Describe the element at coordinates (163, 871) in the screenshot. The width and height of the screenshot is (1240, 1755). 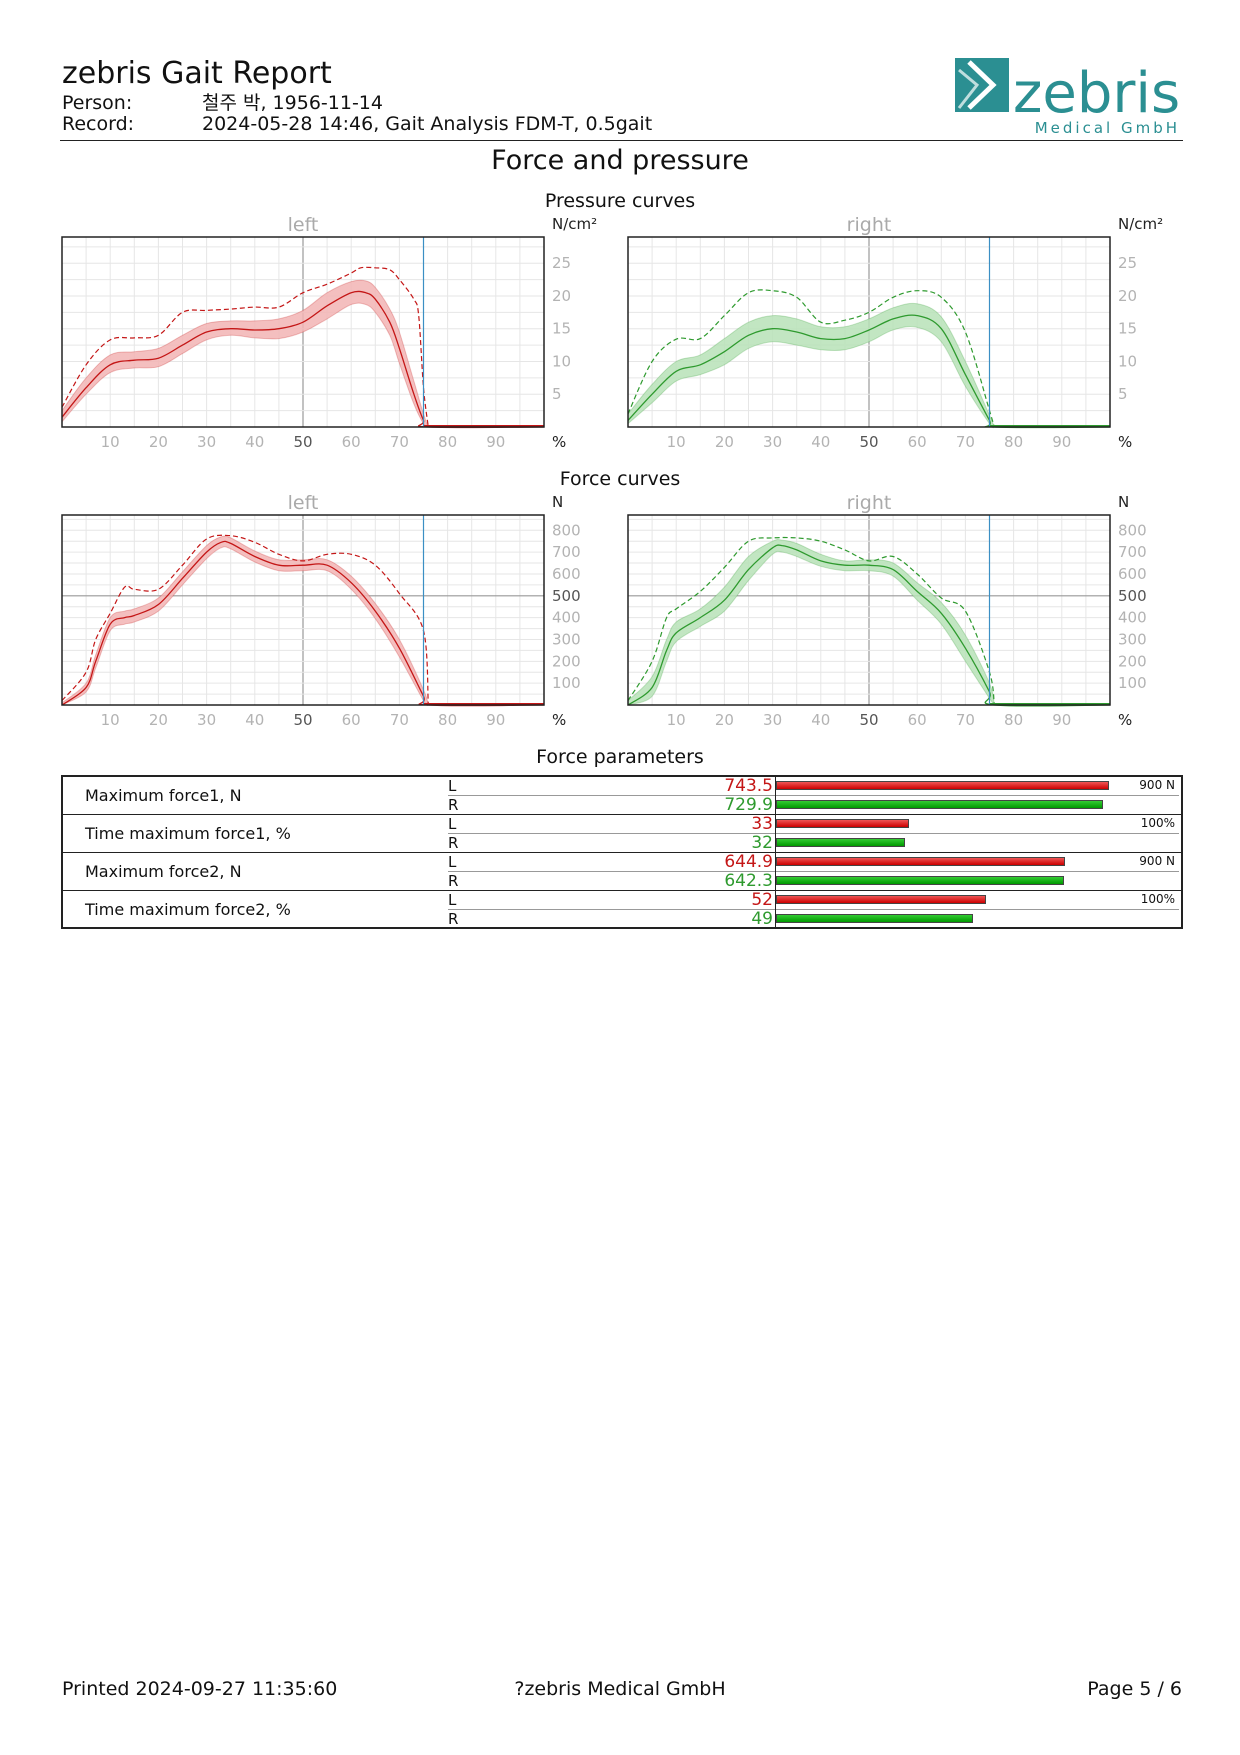
I see `param-label: Maximum force2, N` at that location.